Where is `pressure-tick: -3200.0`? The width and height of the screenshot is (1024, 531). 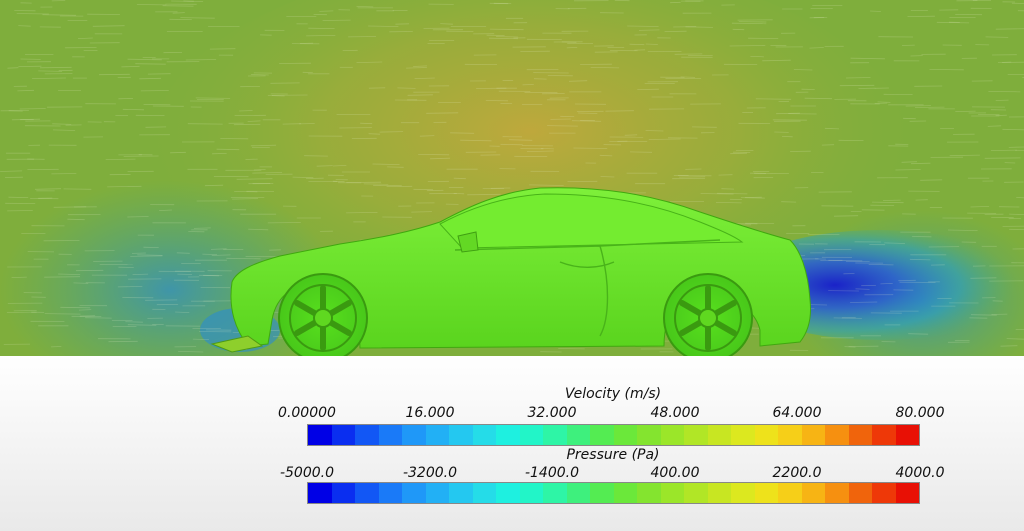 pressure-tick: -3200.0 is located at coordinates (430, 473).